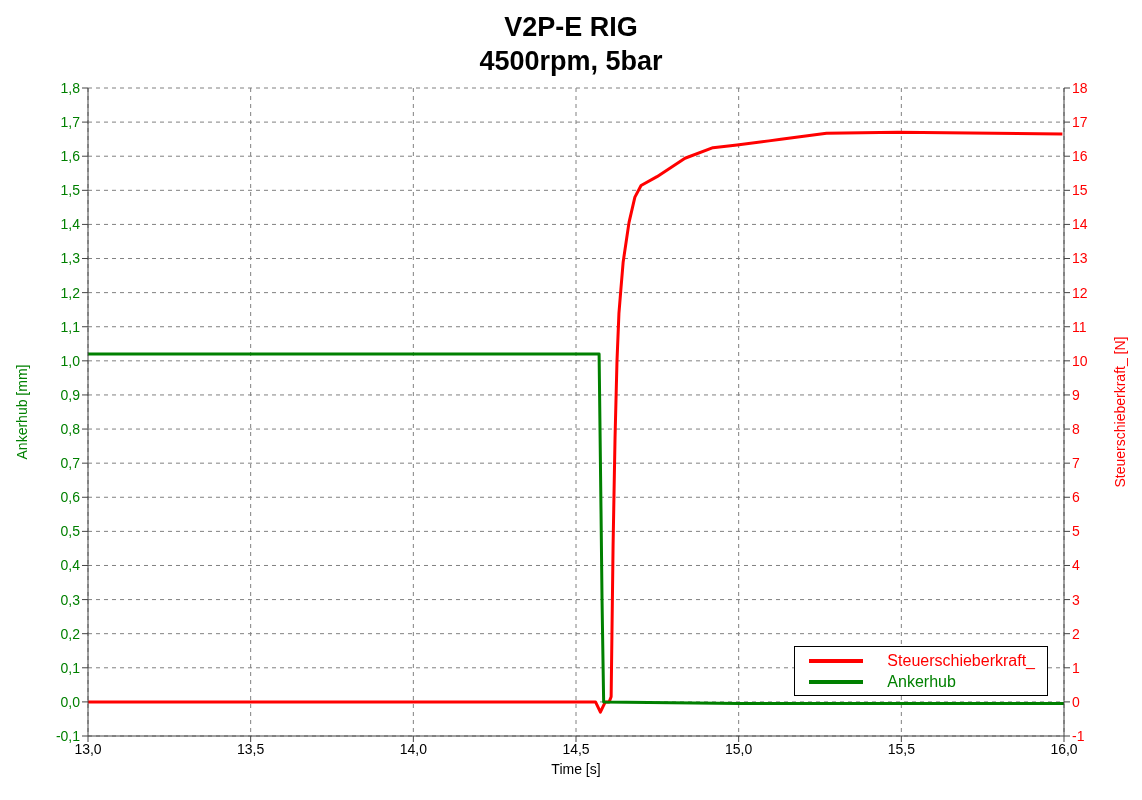 Image resolution: width=1142 pixels, height=800 pixels. I want to click on y-tick-label: 0,2, so click(70, 633).